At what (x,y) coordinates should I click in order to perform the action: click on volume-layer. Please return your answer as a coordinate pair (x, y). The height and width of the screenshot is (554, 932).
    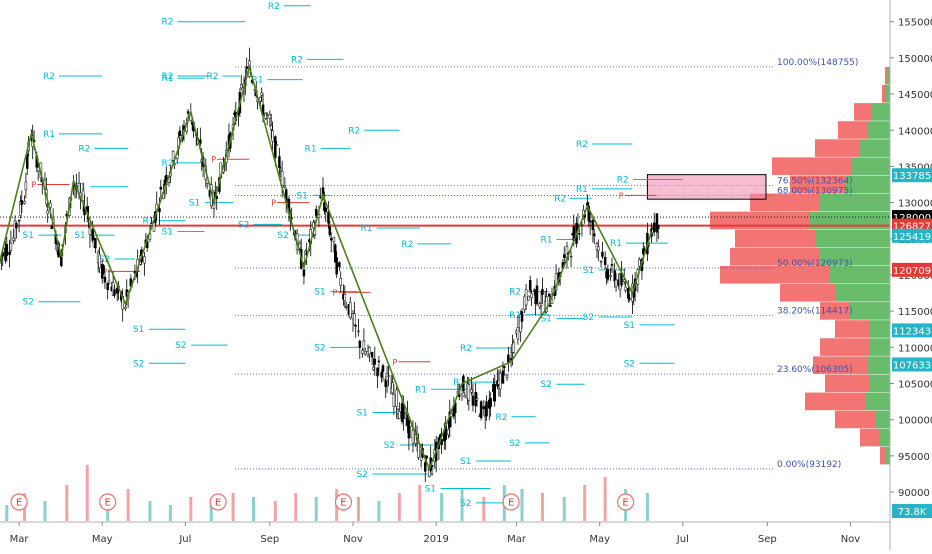
    Looking at the image, I should click on (327, 493).